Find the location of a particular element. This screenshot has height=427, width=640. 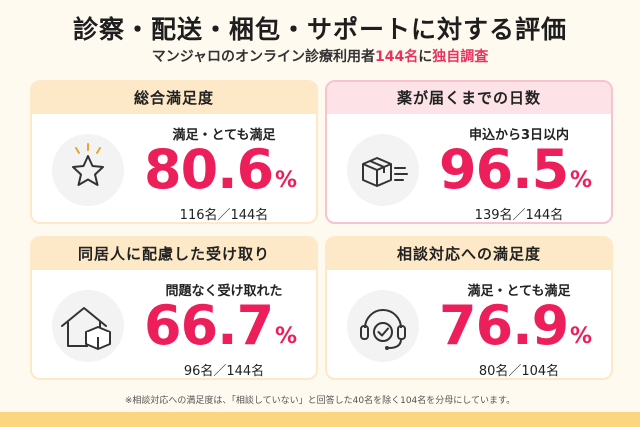

subtitle-count: 144名 is located at coordinates (397, 57).